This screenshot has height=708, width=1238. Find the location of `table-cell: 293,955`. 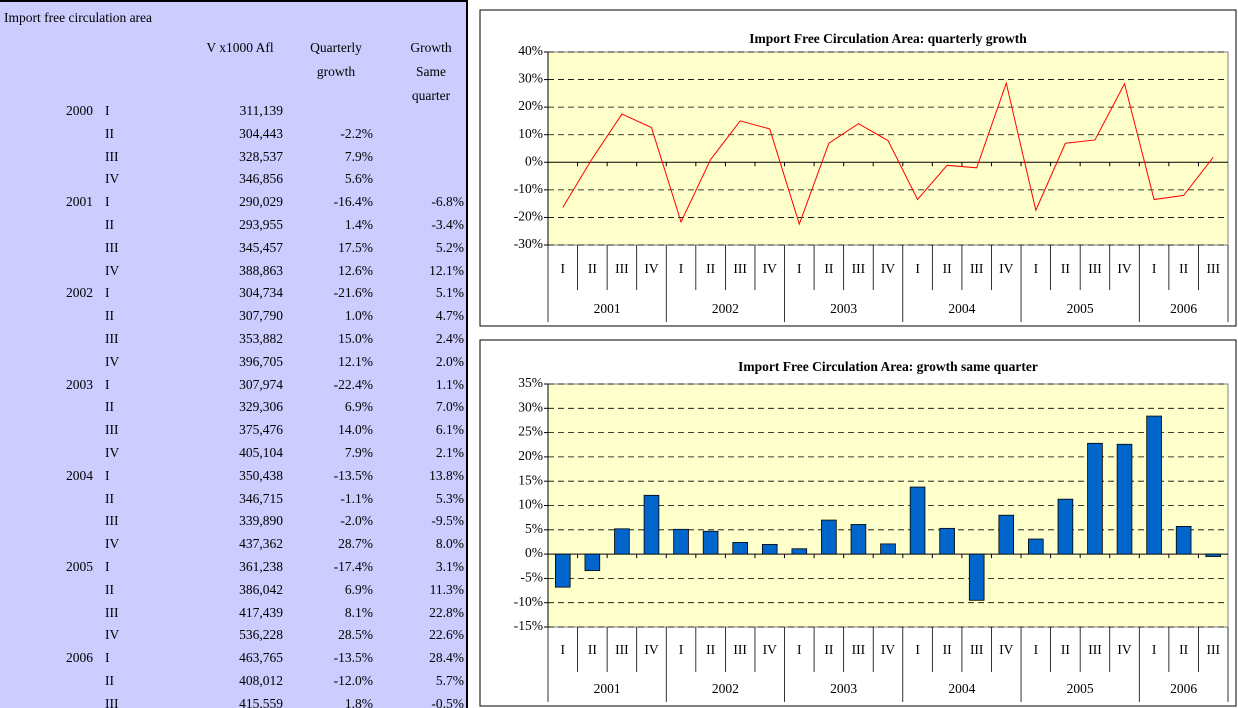

table-cell: 293,955 is located at coordinates (261, 224).